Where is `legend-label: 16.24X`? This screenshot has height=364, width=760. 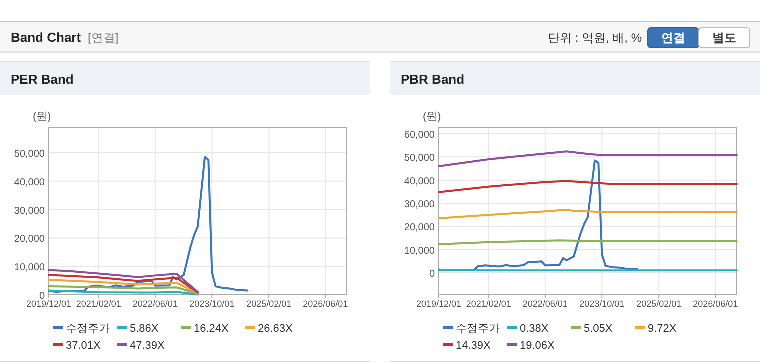 legend-label: 16.24X is located at coordinates (212, 329).